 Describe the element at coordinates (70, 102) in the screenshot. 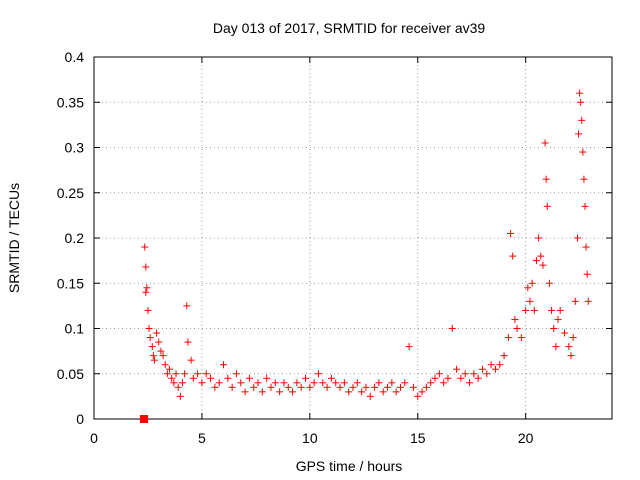

I see `y-tick-label: 0.35` at that location.